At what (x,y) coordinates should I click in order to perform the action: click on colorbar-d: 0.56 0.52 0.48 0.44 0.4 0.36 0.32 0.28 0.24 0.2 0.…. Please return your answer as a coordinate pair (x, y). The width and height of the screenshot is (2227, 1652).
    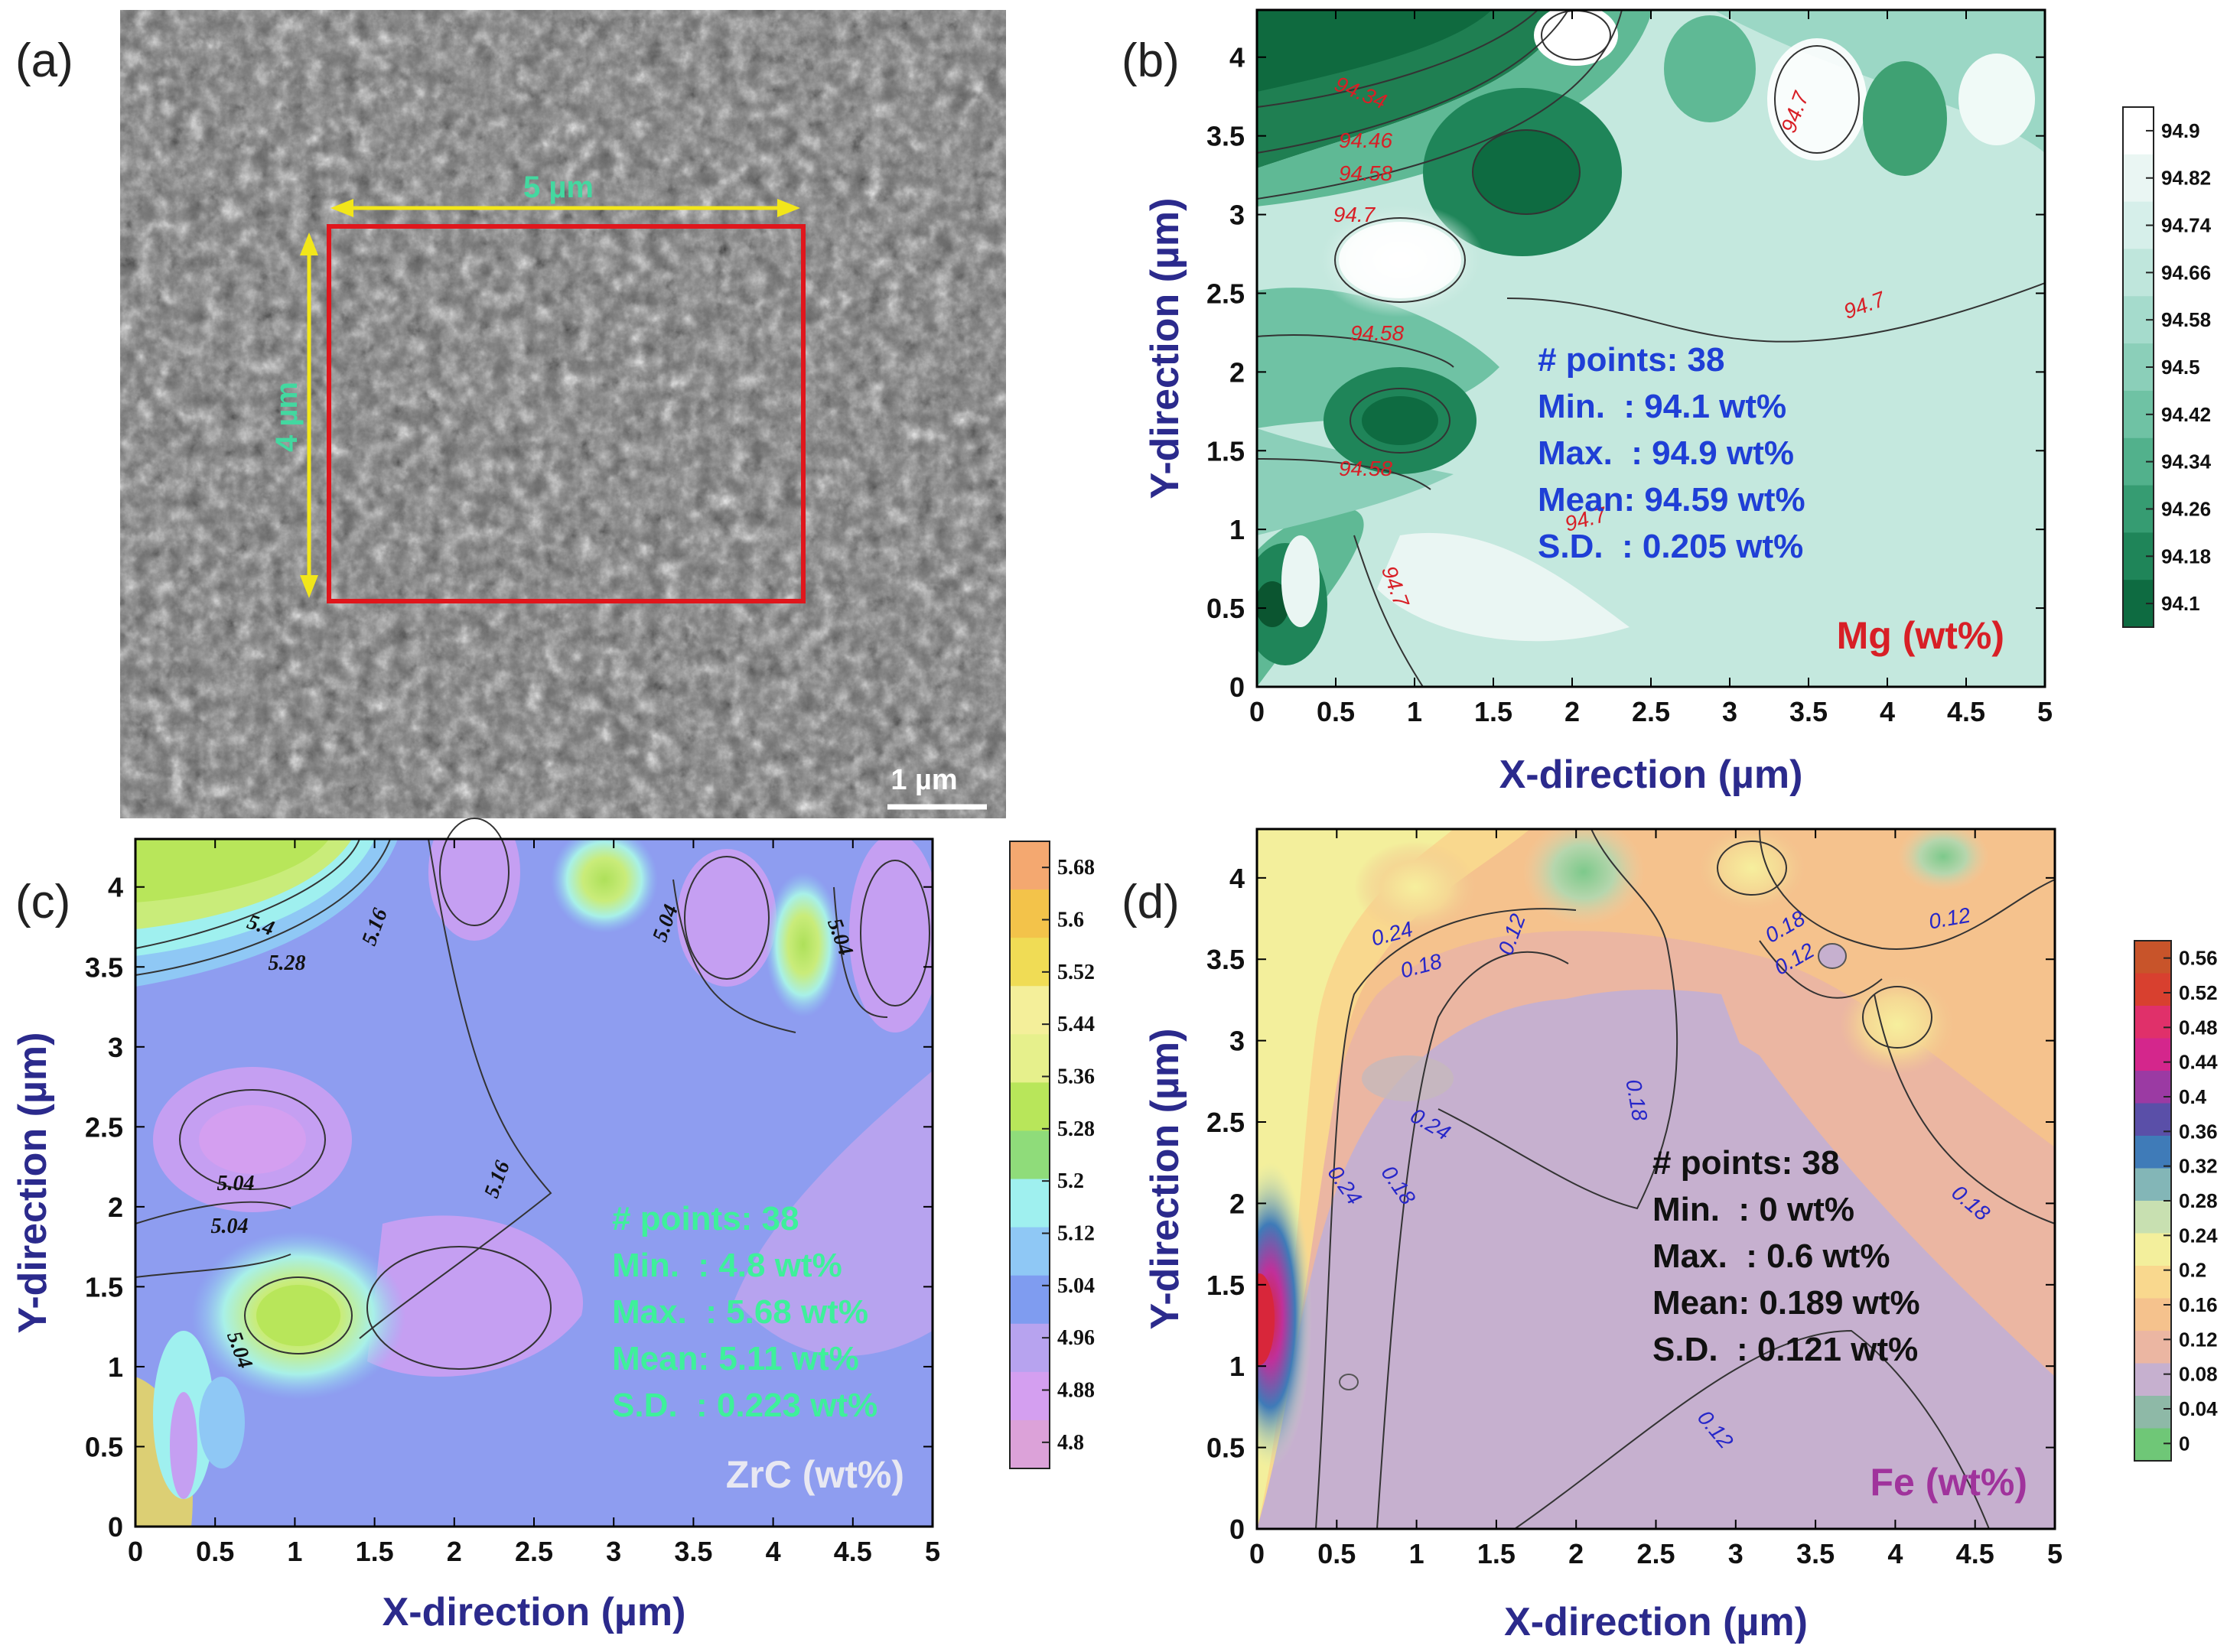
    Looking at the image, I should click on (2176, 1201).